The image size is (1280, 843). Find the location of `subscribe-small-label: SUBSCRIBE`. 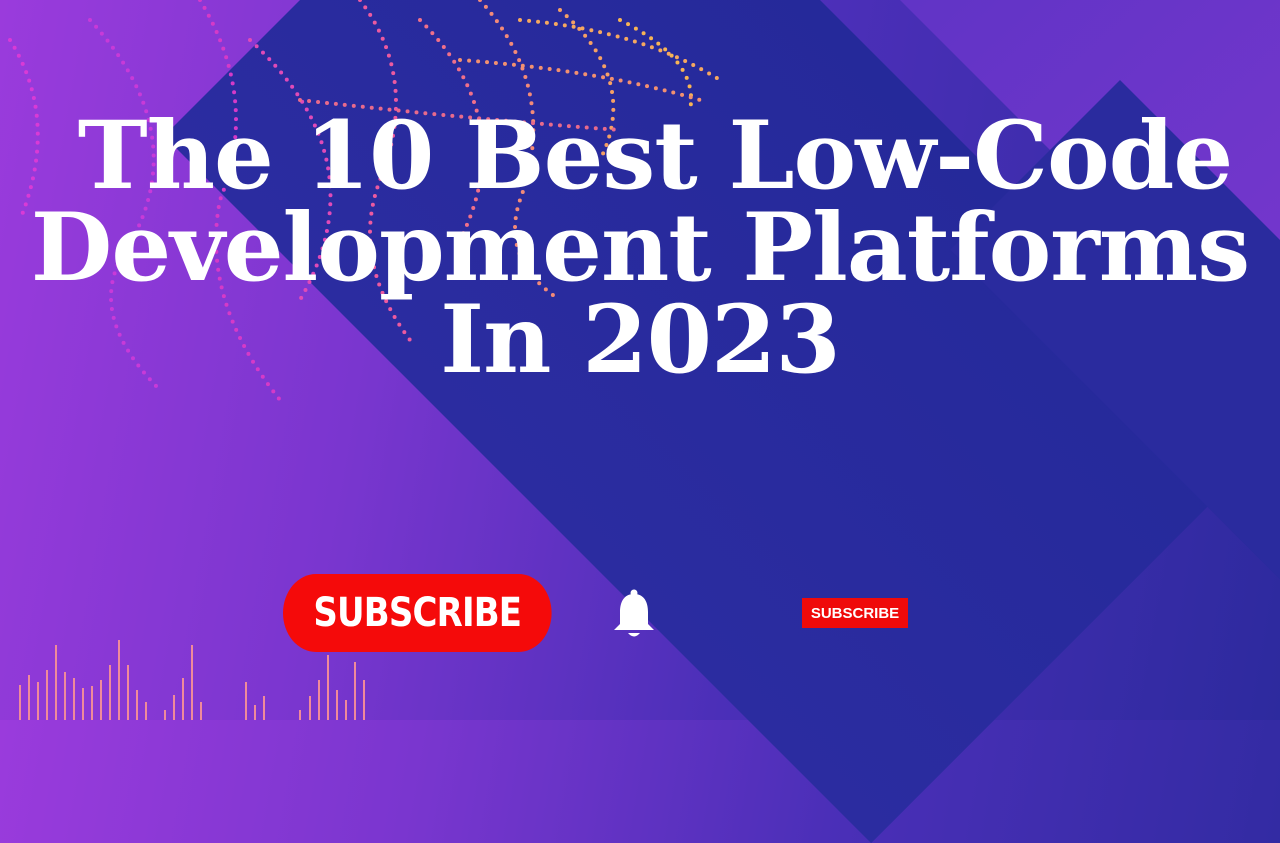

subscribe-small-label: SUBSCRIBE is located at coordinates (855, 613).